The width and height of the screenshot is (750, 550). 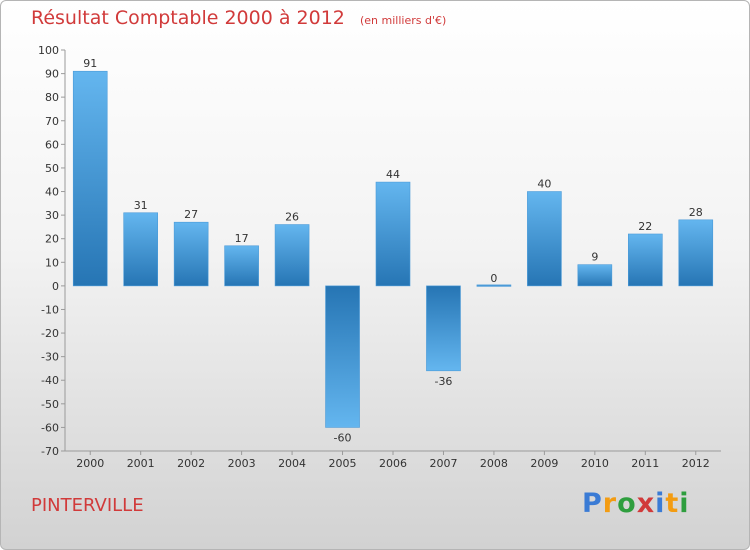 What do you see at coordinates (696, 253) in the screenshot?
I see `bar-2012` at bounding box center [696, 253].